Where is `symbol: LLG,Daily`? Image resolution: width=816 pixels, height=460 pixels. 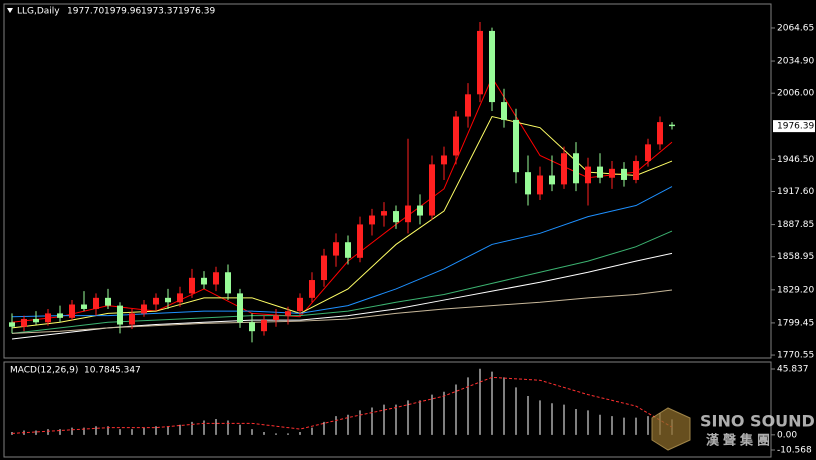 symbol: LLG,Daily is located at coordinates (38, 12).